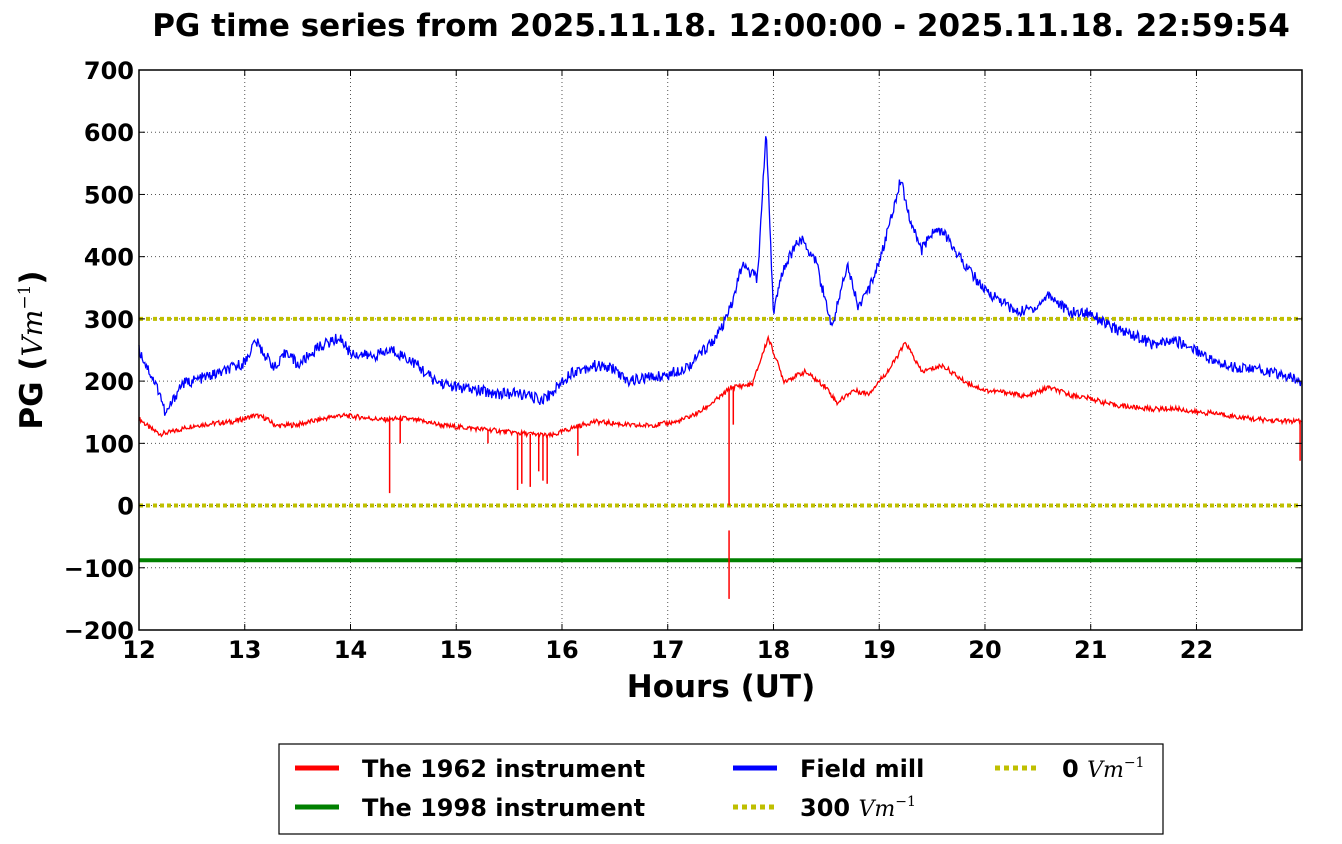 The image size is (1342, 844). What do you see at coordinates (561, 650) in the screenshot?
I see `x-tick-label: 16` at bounding box center [561, 650].